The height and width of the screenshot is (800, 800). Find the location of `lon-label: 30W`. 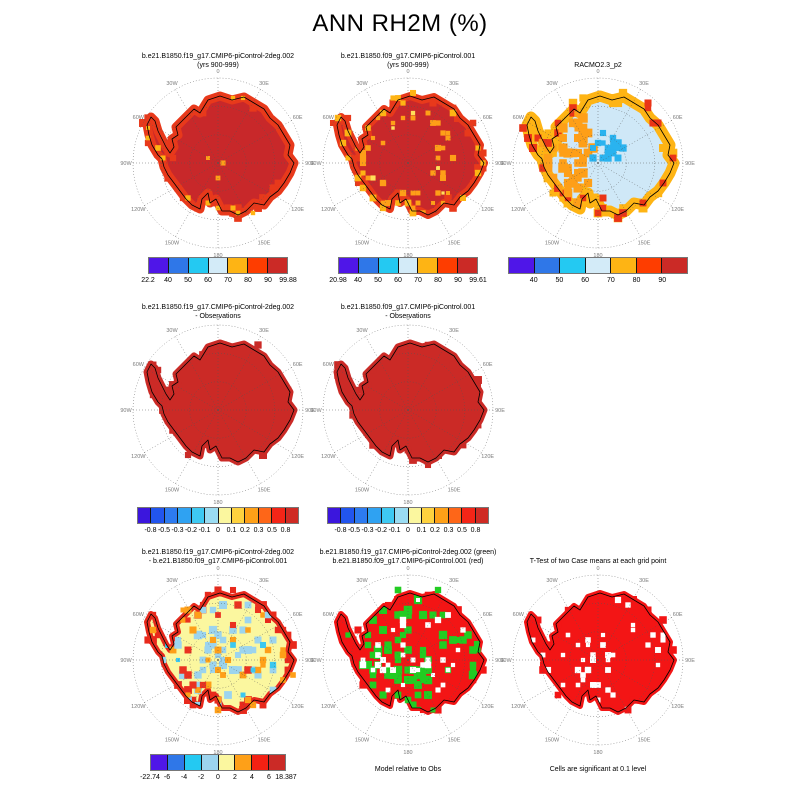

lon-label: 30W is located at coordinates (362, 84).